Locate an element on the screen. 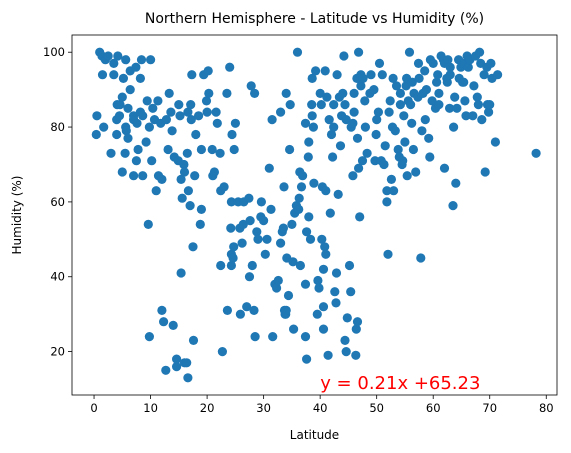 The image size is (571, 453). y-tick-label: 60 is located at coordinates (57, 202).